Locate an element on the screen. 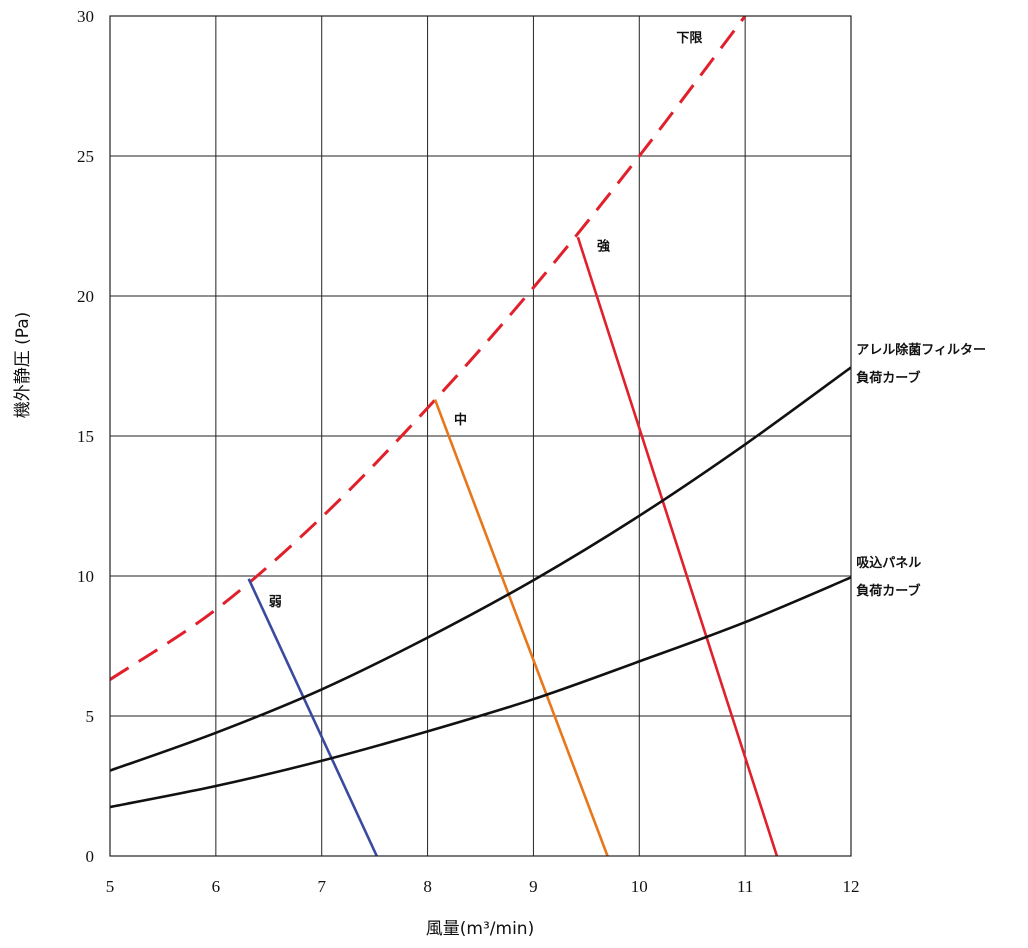  series-label-4: アレル除菌フィルター is located at coordinates (921, 350).